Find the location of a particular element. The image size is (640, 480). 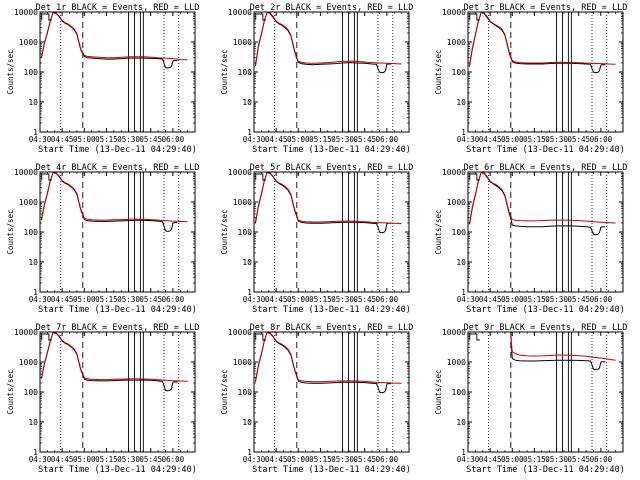

chart-title: Det 8r BLACK = Events, RED = LLD is located at coordinates (332, 328).